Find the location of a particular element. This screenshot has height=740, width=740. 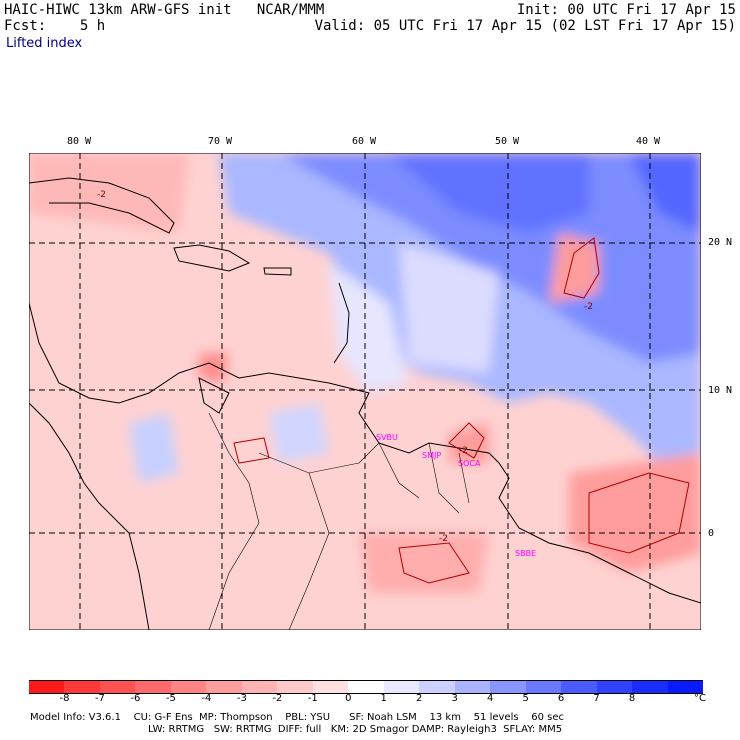

forecast-hour: Fcst: 5 h is located at coordinates (55, 26).